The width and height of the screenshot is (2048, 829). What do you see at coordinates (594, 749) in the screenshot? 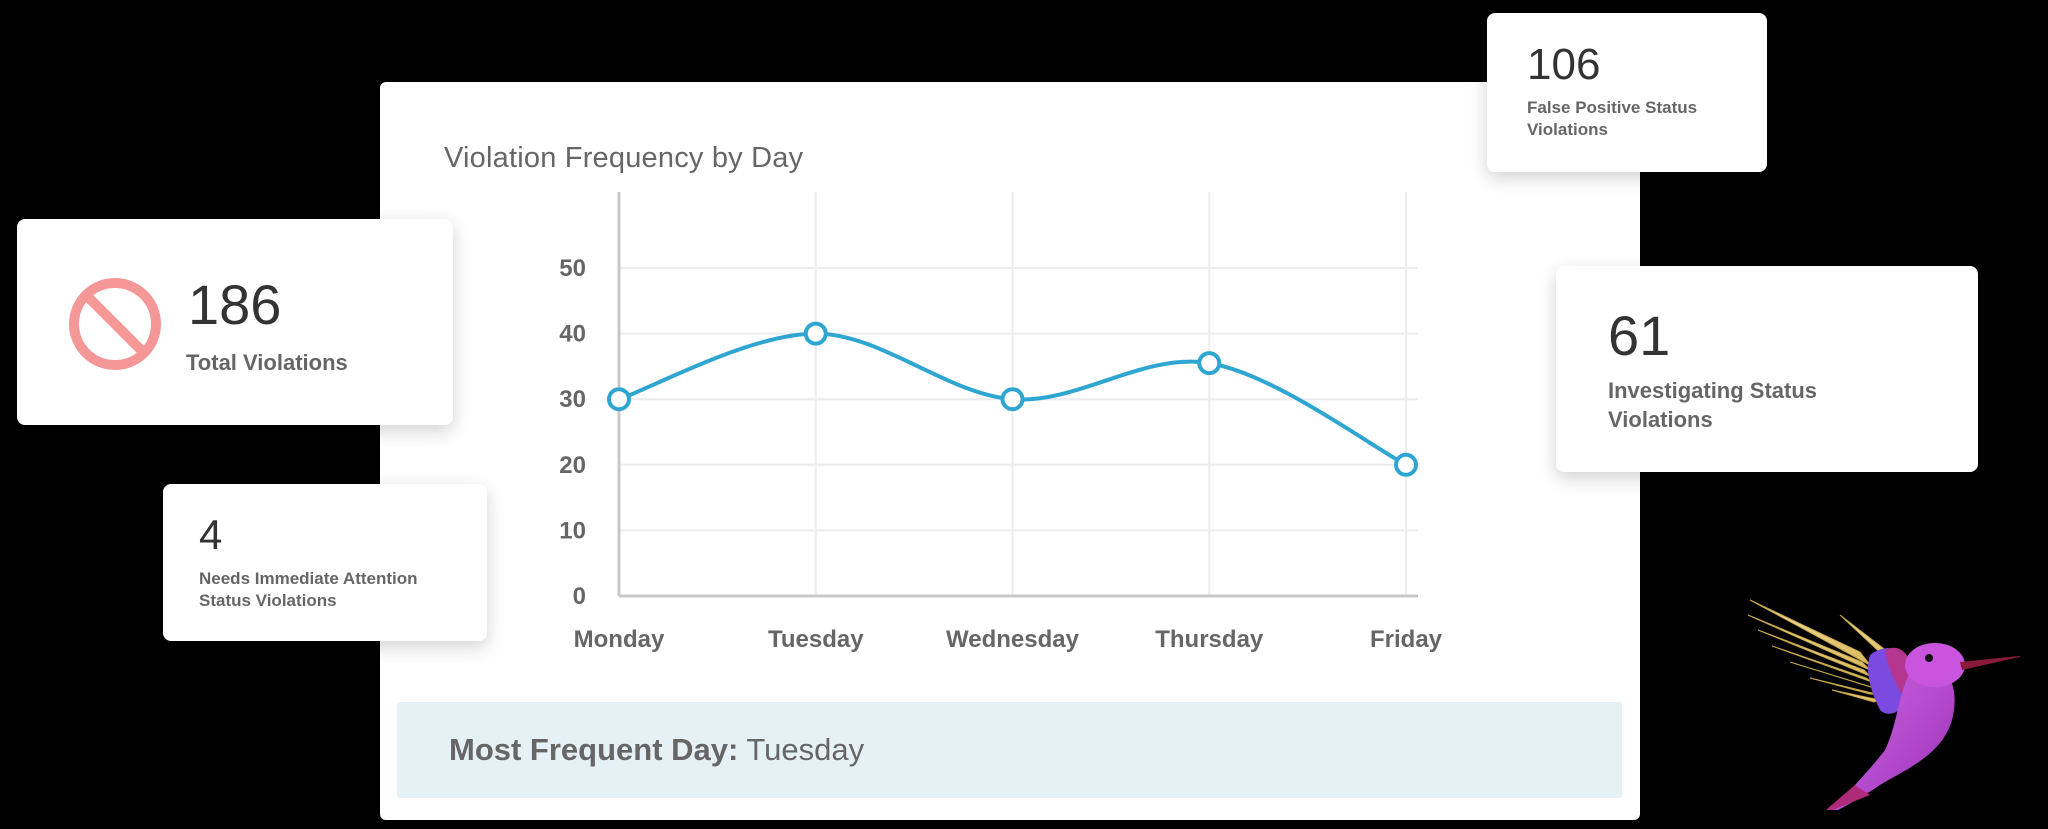
I see `most-frequent-day-label: Most Frequent Day:` at bounding box center [594, 749].